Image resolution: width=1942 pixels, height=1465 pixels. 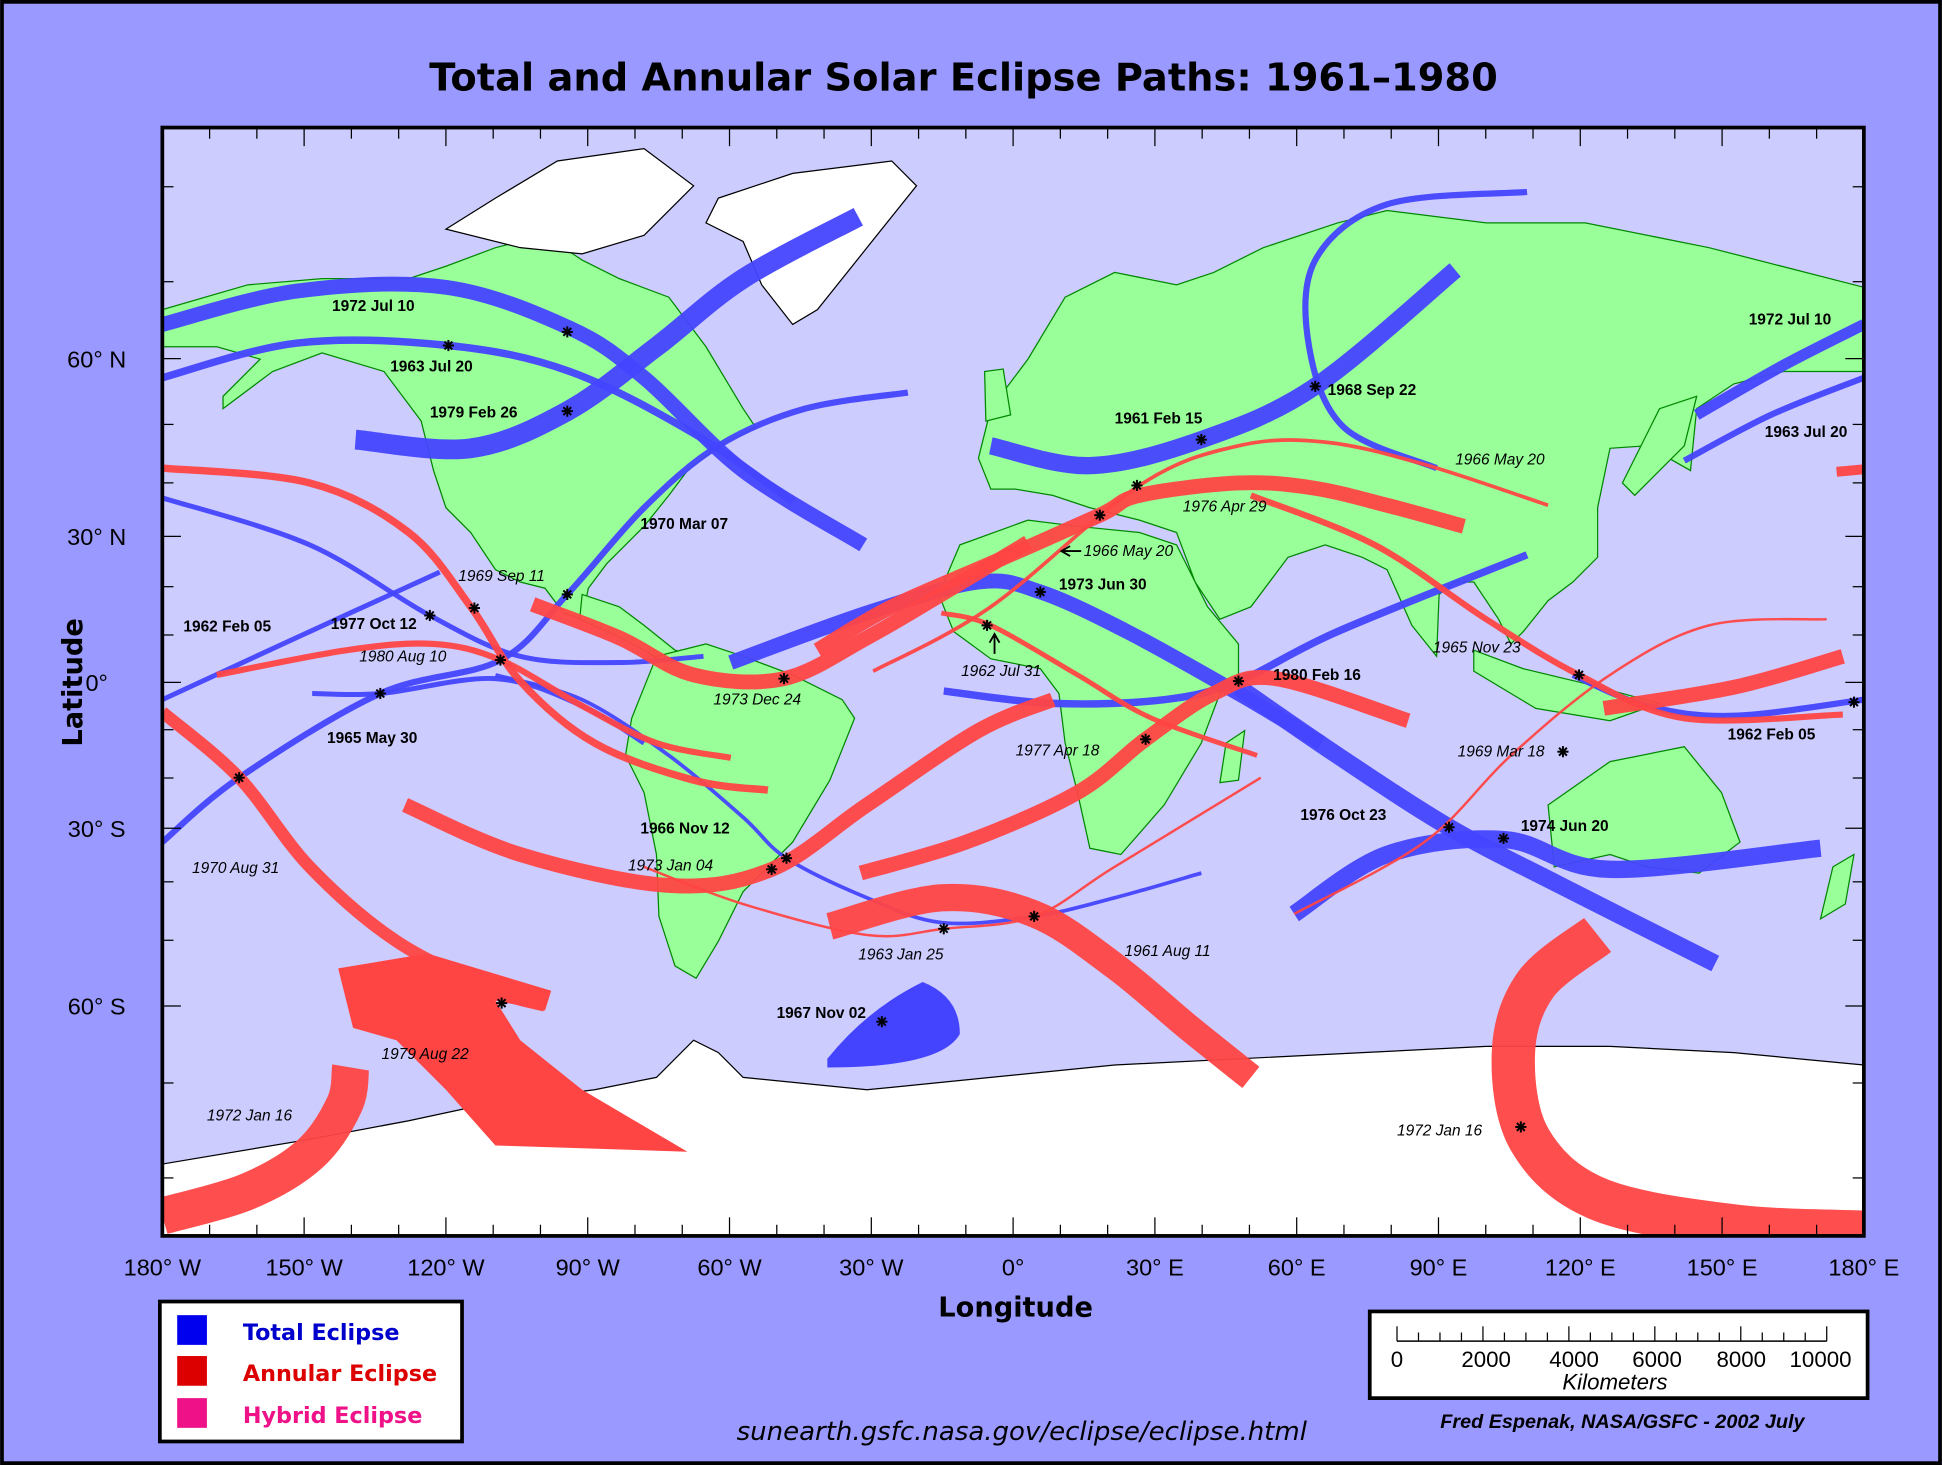 I want to click on eclipse-date-label: 1962 Feb 05, so click(x=227, y=627).